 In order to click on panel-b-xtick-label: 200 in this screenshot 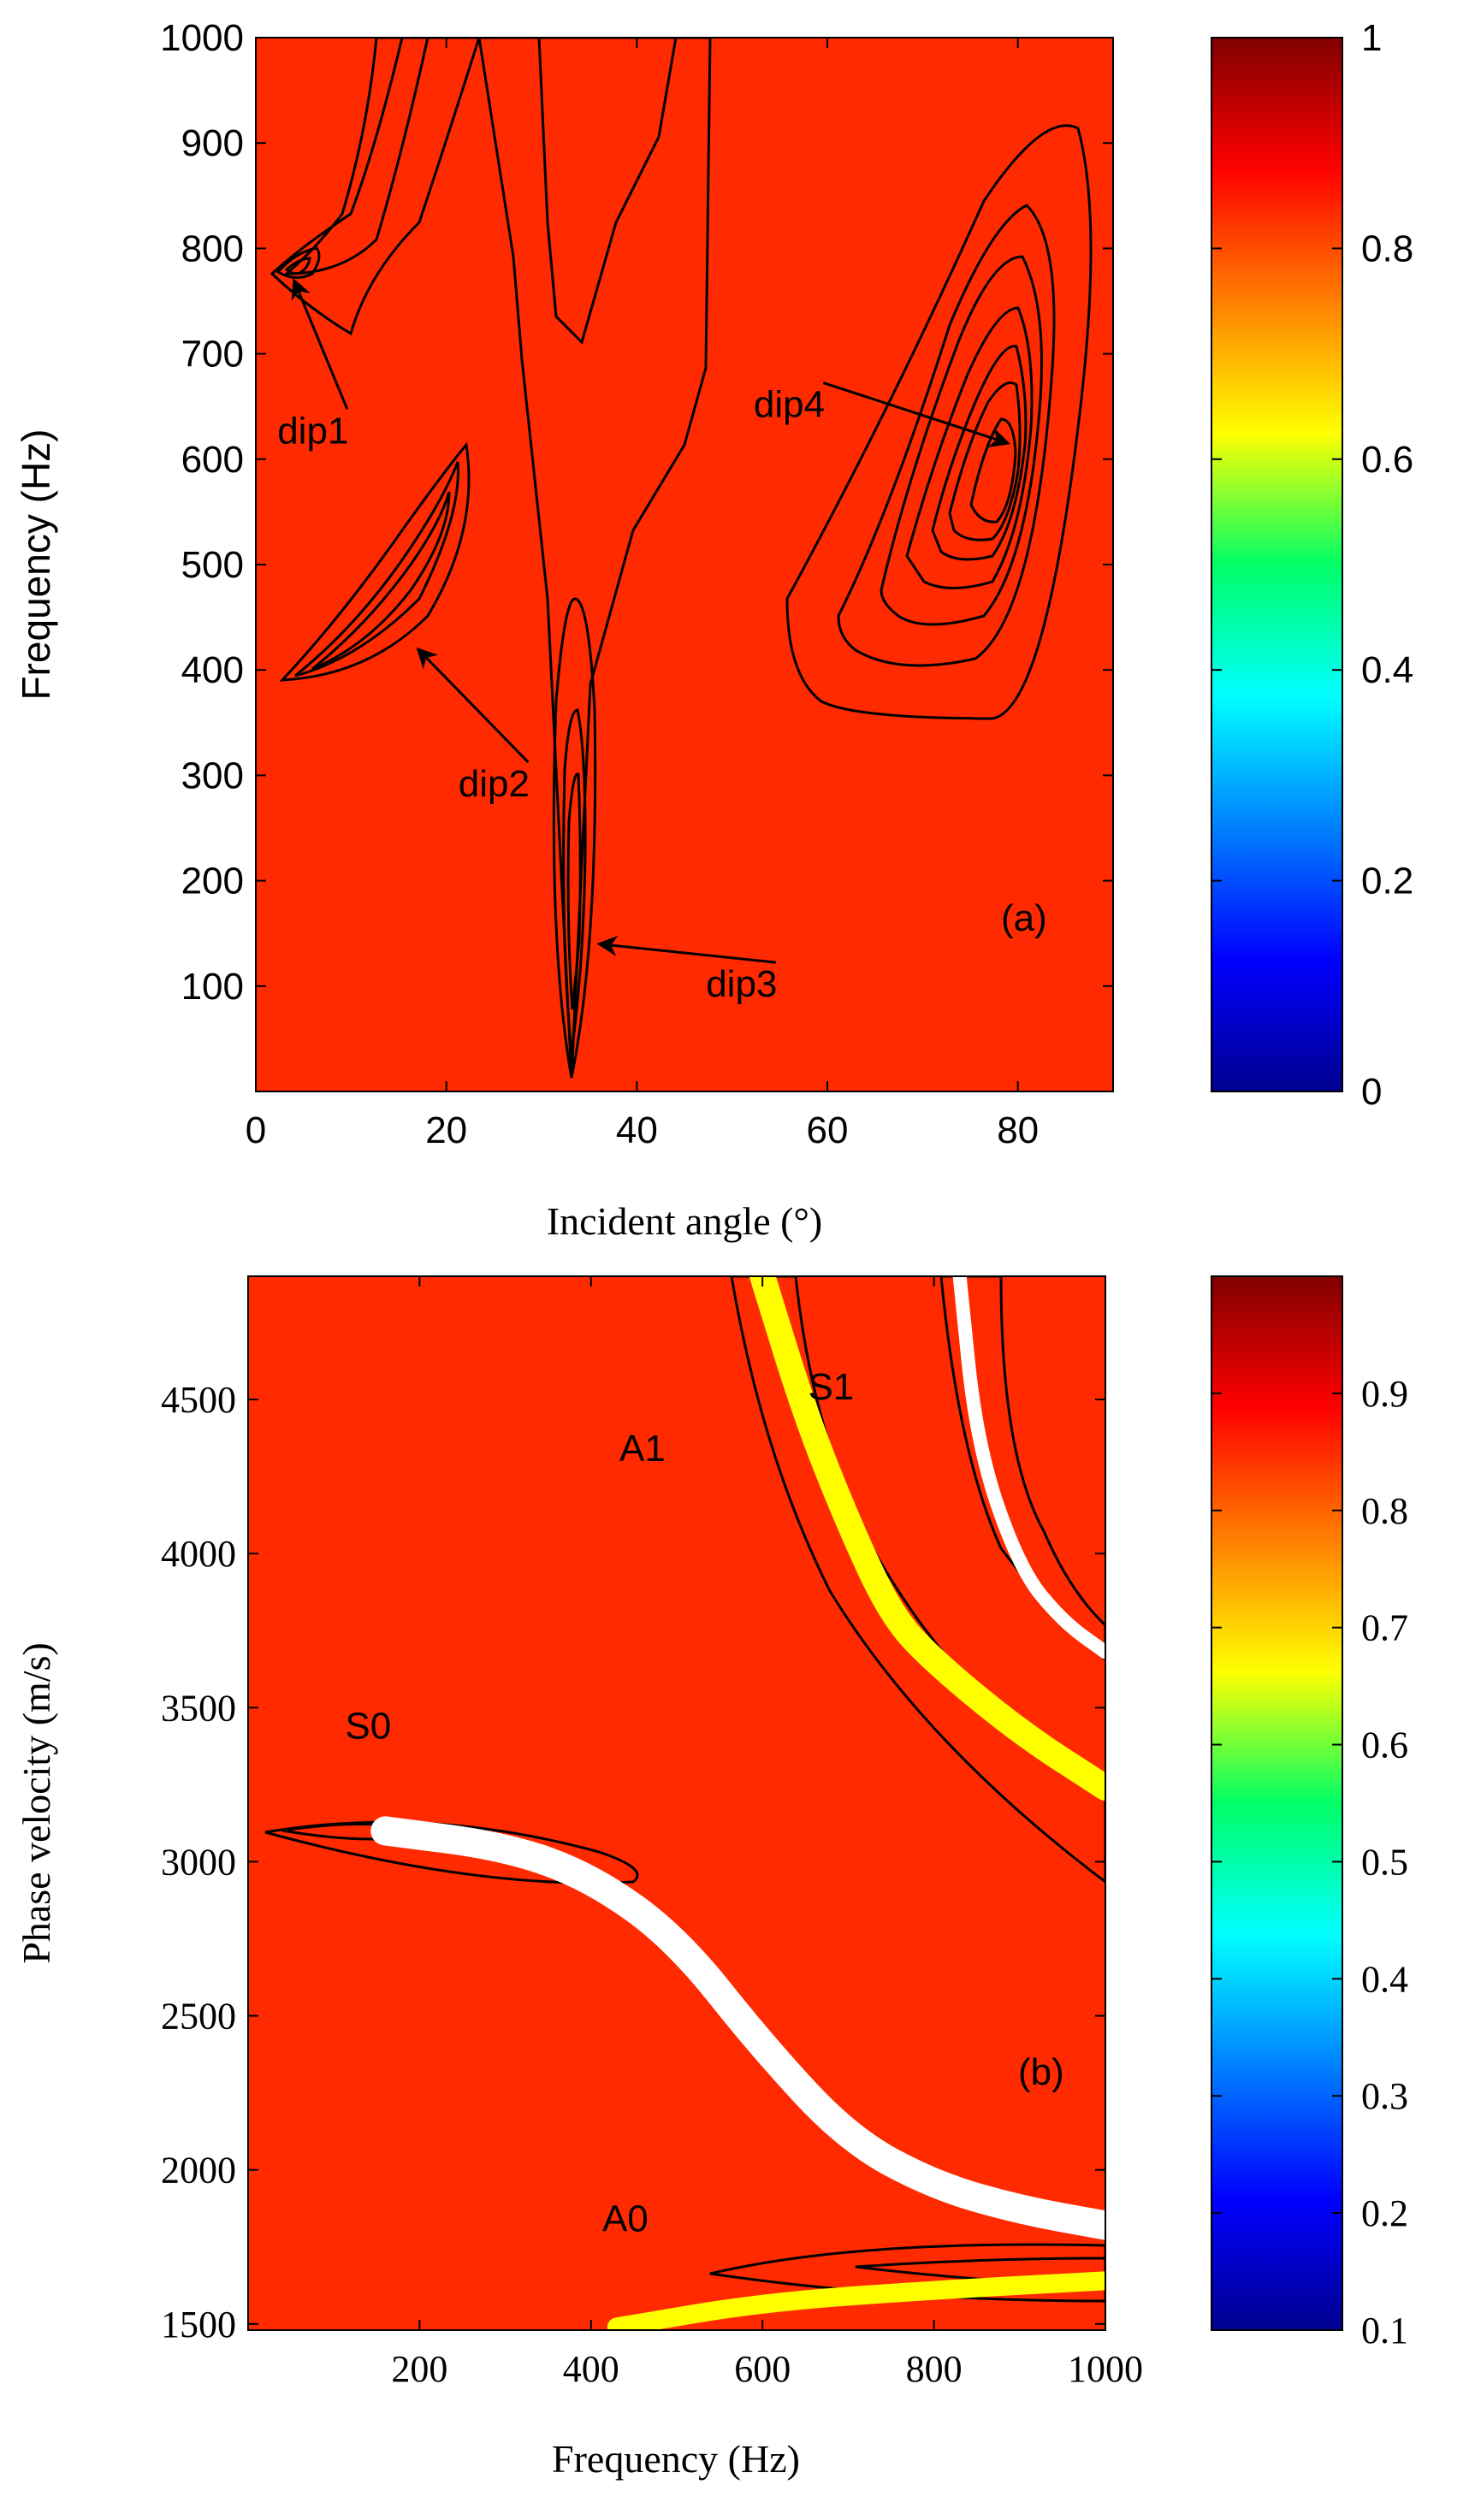, I will do `click(419, 2369)`.